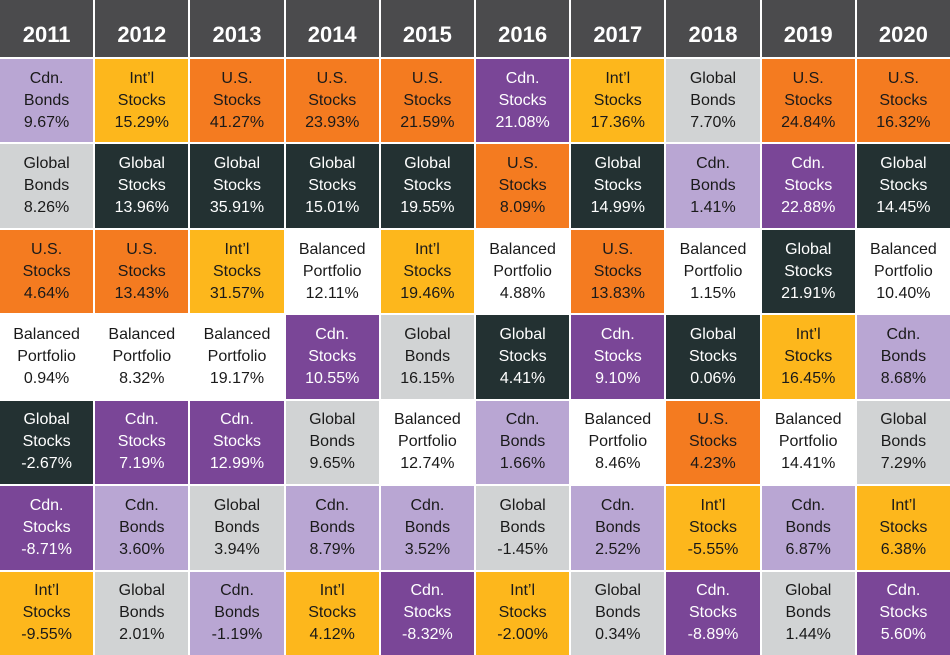 This screenshot has width=950, height=655. What do you see at coordinates (522, 528) in the screenshot?
I see `return-cell: Global Bonds -1.45%` at bounding box center [522, 528].